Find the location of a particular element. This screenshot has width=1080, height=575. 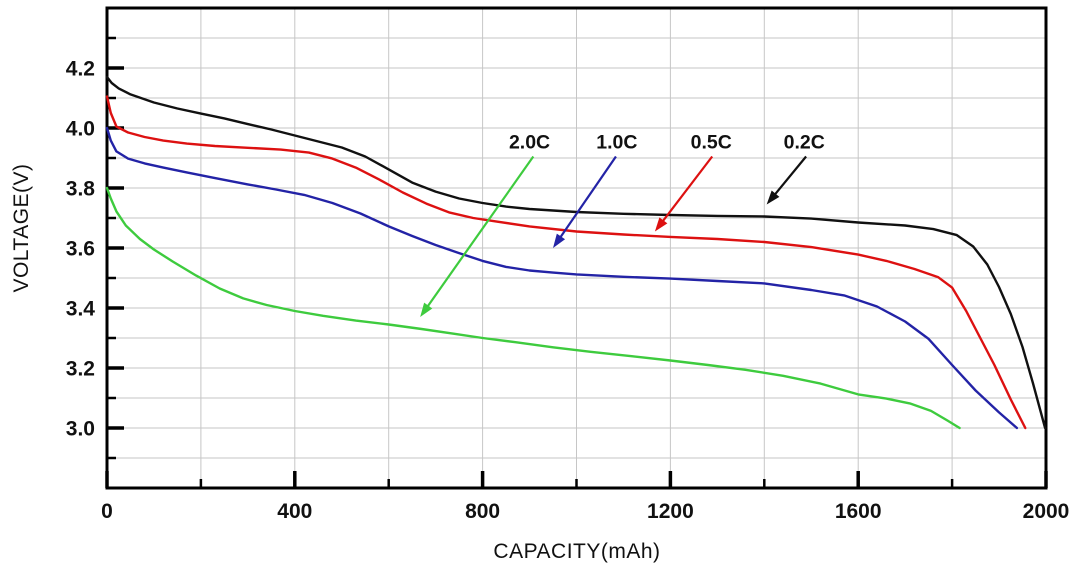

x-axis-title: CAPACITY(mAh) is located at coordinates (576, 551).